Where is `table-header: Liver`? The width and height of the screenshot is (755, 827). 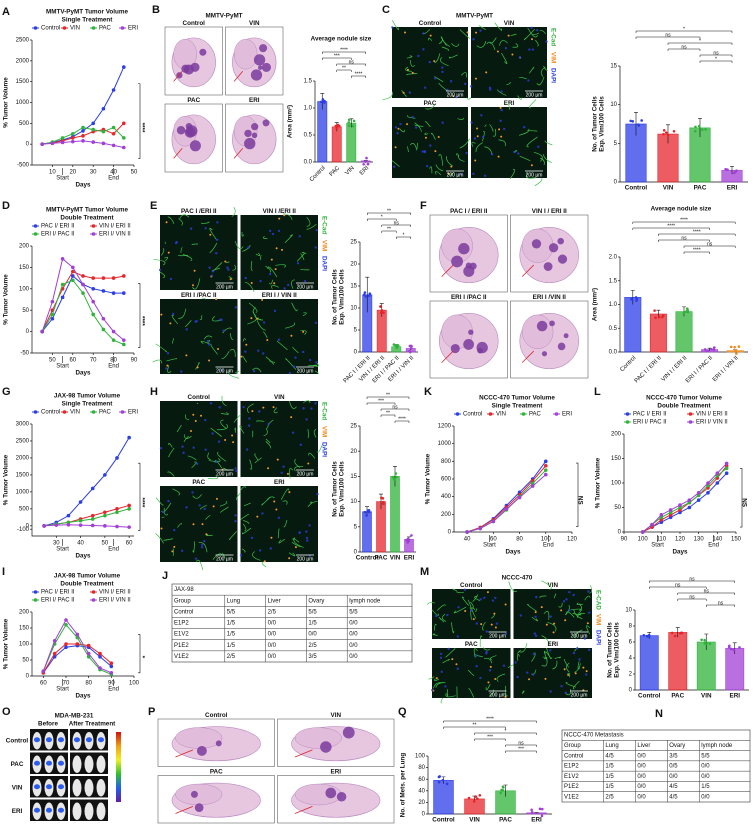
table-header: Liver is located at coordinates (643, 746).